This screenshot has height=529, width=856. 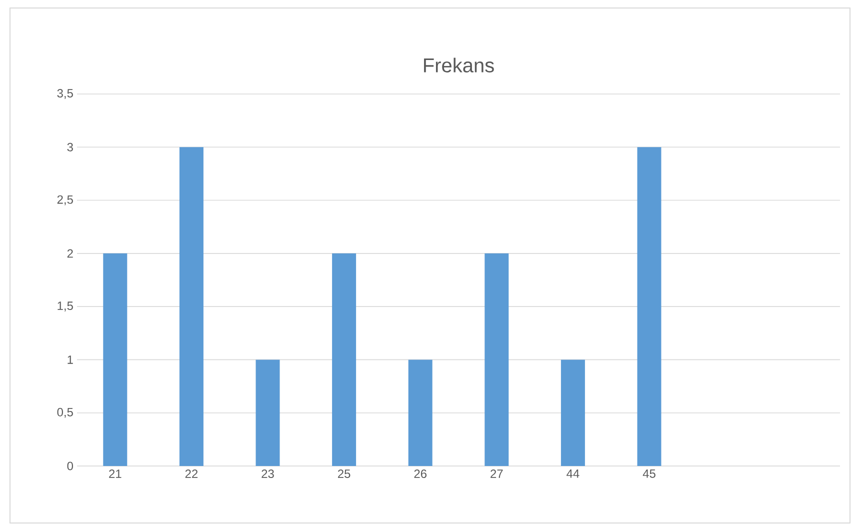 What do you see at coordinates (65, 413) in the screenshot?
I see `y-tick-label: 0,5` at bounding box center [65, 413].